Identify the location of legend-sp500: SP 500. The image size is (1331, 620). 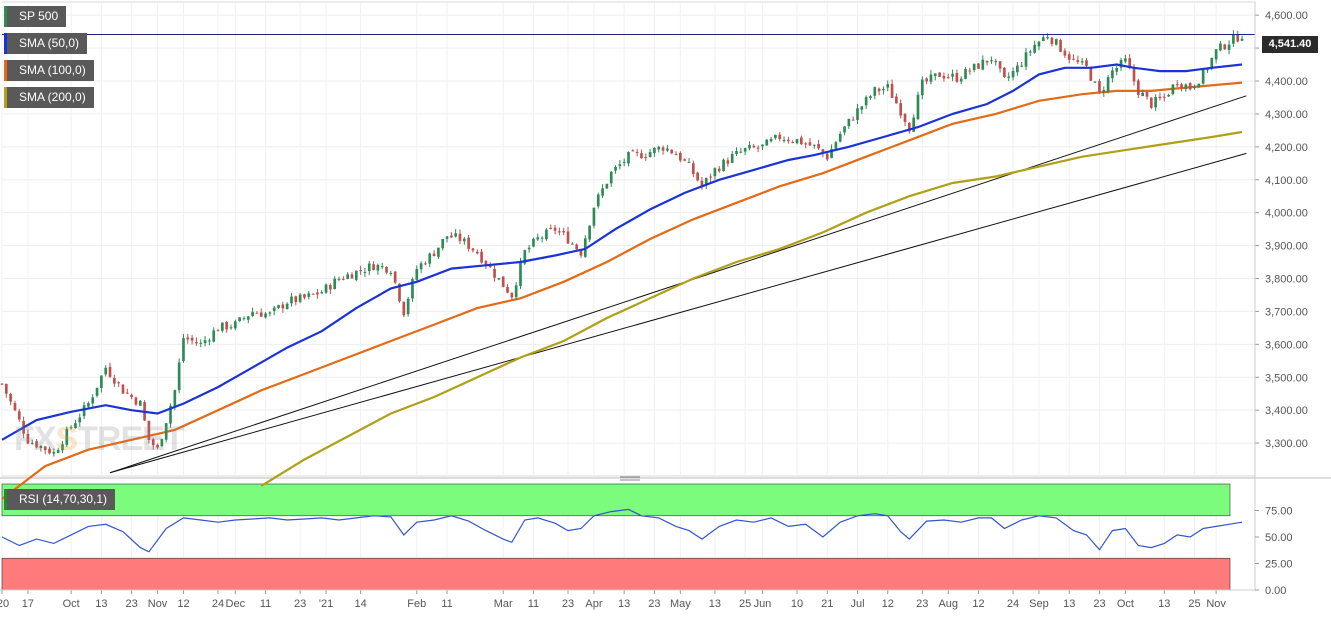
(35, 16).